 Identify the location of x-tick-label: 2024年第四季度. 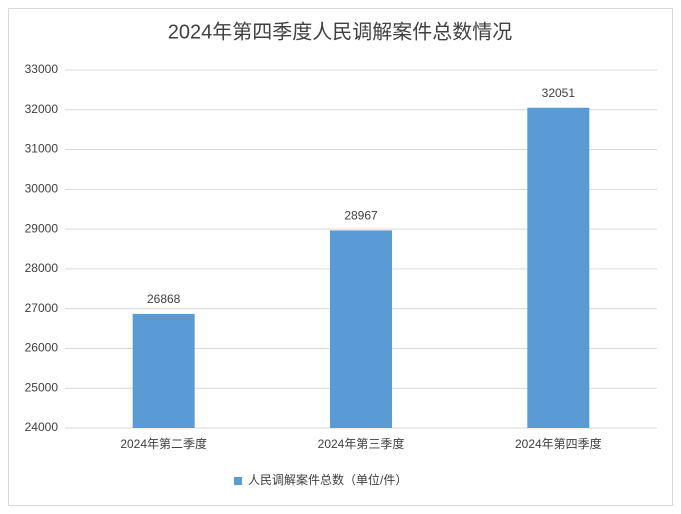
(558, 443).